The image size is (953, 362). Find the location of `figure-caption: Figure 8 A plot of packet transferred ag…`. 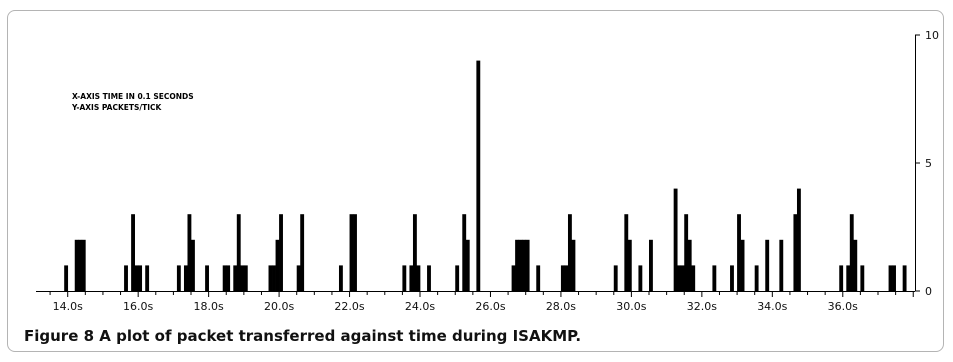

figure-caption: Figure 8 A plot of packet transferred ag… is located at coordinates (303, 336).